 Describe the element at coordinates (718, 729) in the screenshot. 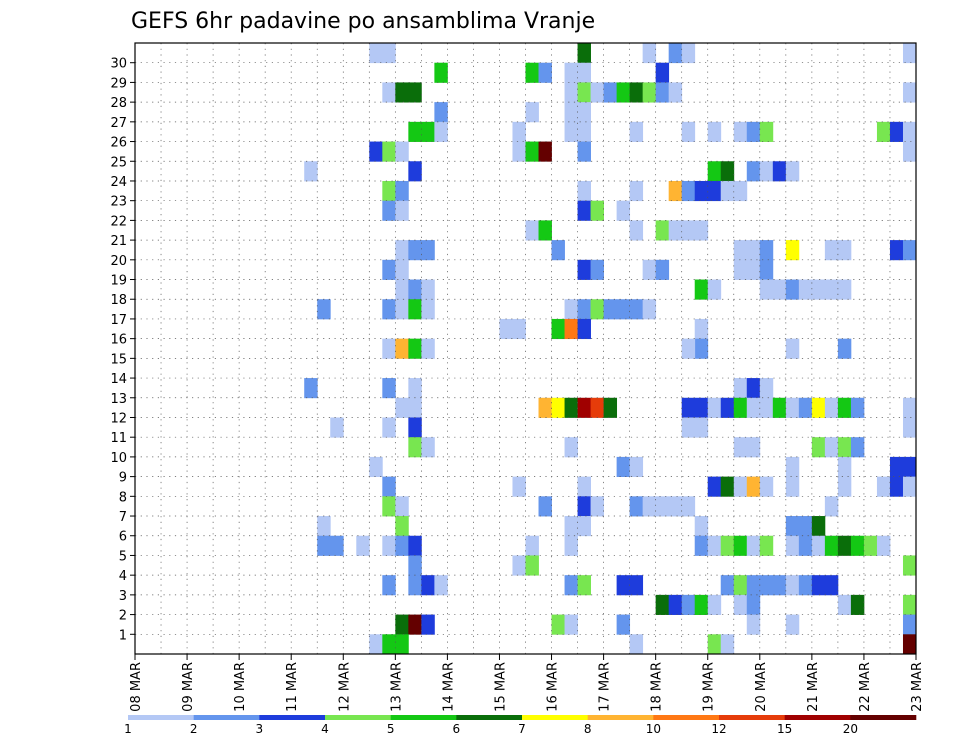

I see `colorbar-label: 12` at that location.